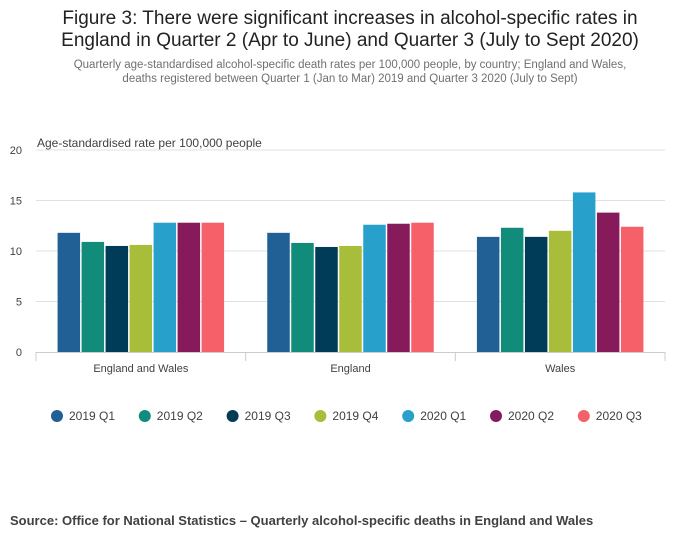 The width and height of the screenshot is (700, 549). I want to click on x-tick-label: England, so click(350, 369).